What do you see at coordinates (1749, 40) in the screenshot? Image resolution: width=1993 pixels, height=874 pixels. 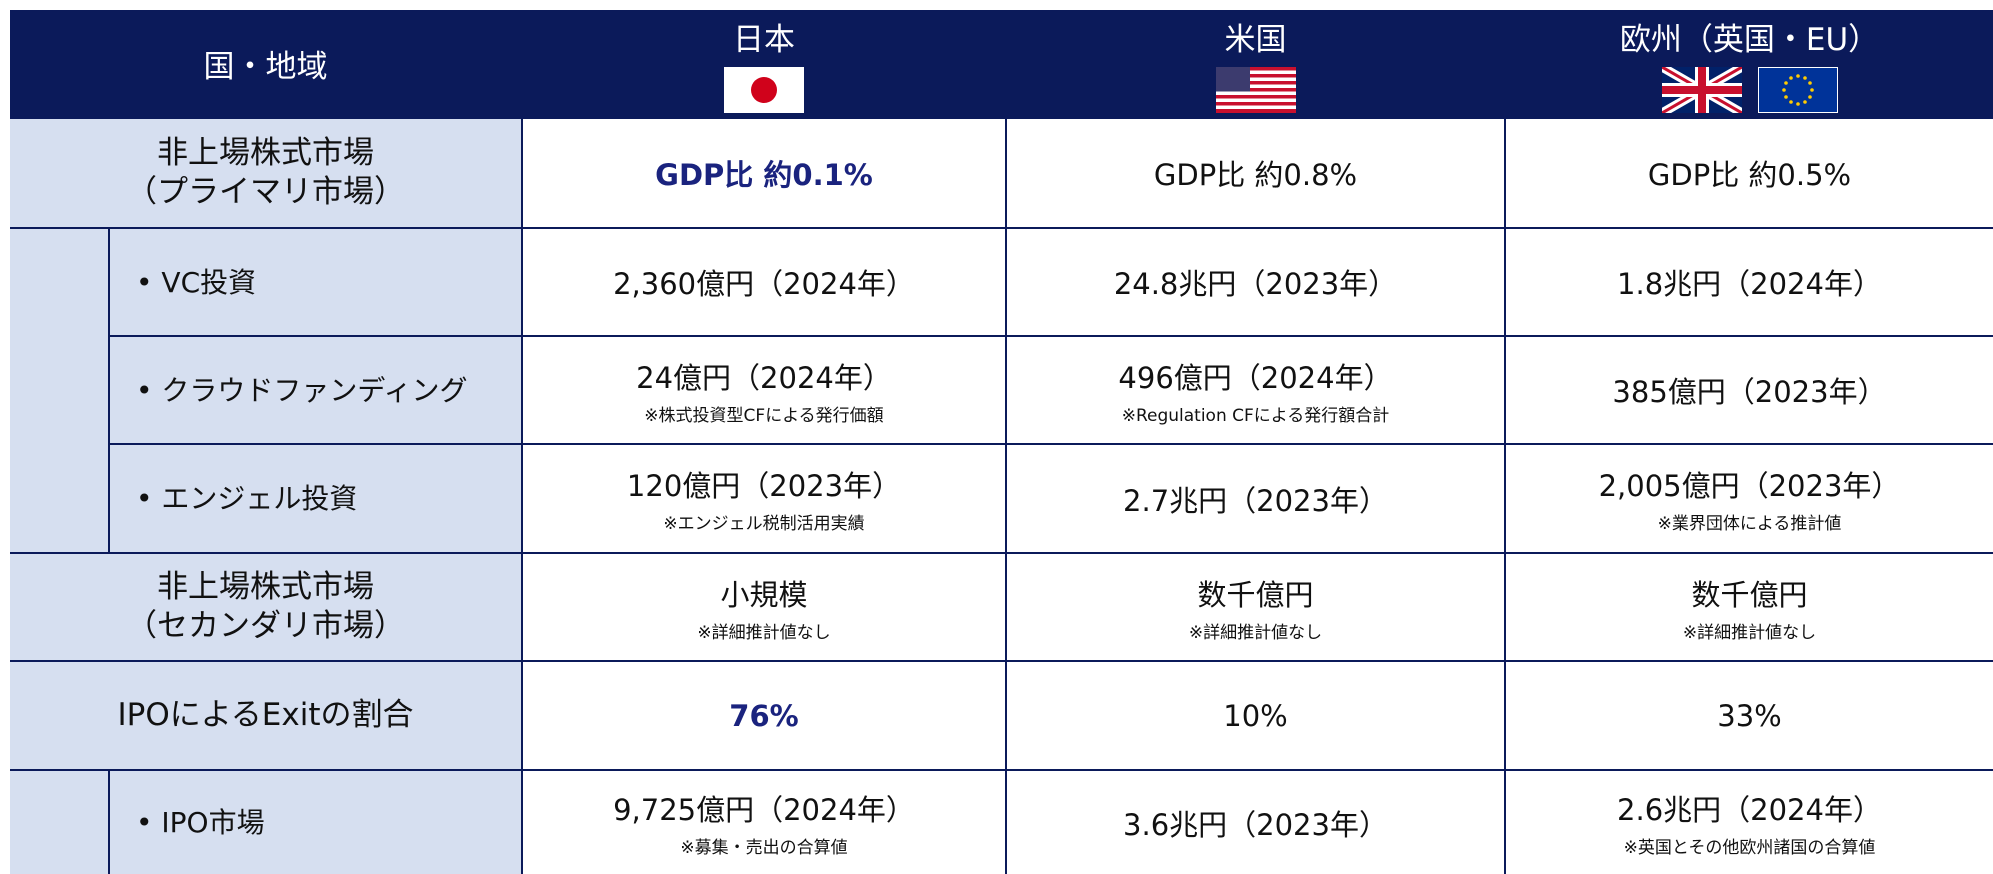 I see `col-name: 欧州（英国・EU）` at bounding box center [1749, 40].